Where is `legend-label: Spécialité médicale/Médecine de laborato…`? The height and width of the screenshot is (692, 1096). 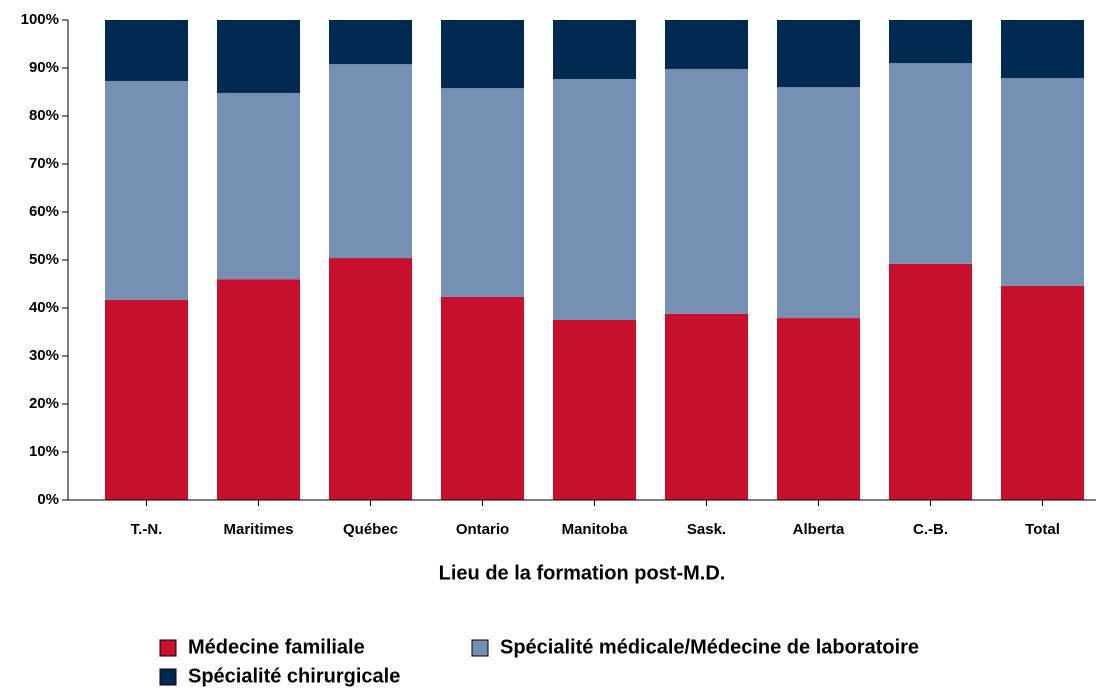
legend-label: Spécialité médicale/Médecine de laborato… is located at coordinates (709, 647).